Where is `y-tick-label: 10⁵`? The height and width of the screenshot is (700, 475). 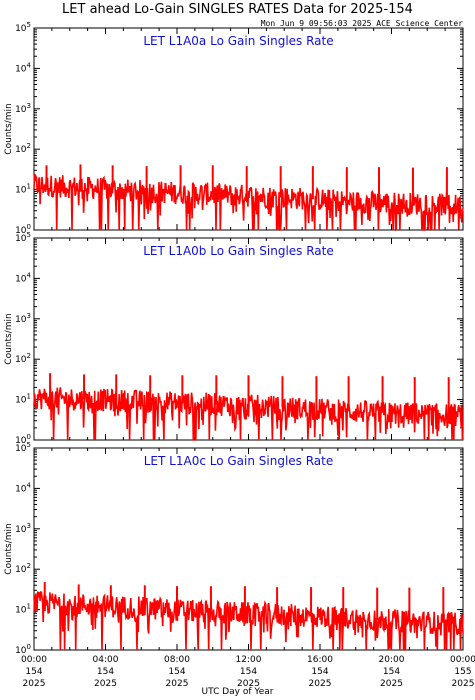
y-tick-label: 10⁵ is located at coordinates (23, 27).